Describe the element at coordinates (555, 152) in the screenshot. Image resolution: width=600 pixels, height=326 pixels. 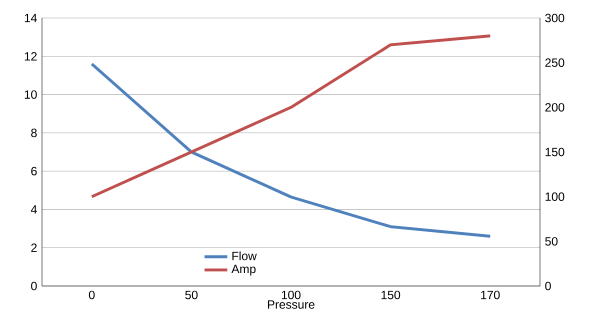
I see `y2-tick-label: 150` at that location.